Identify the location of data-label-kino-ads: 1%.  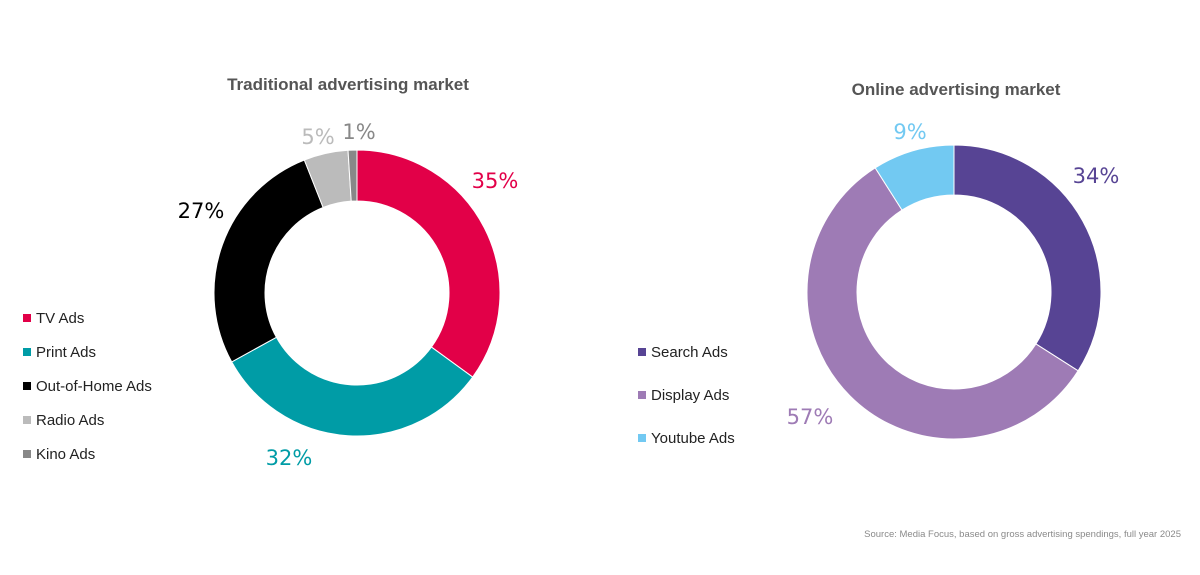
(358, 132).